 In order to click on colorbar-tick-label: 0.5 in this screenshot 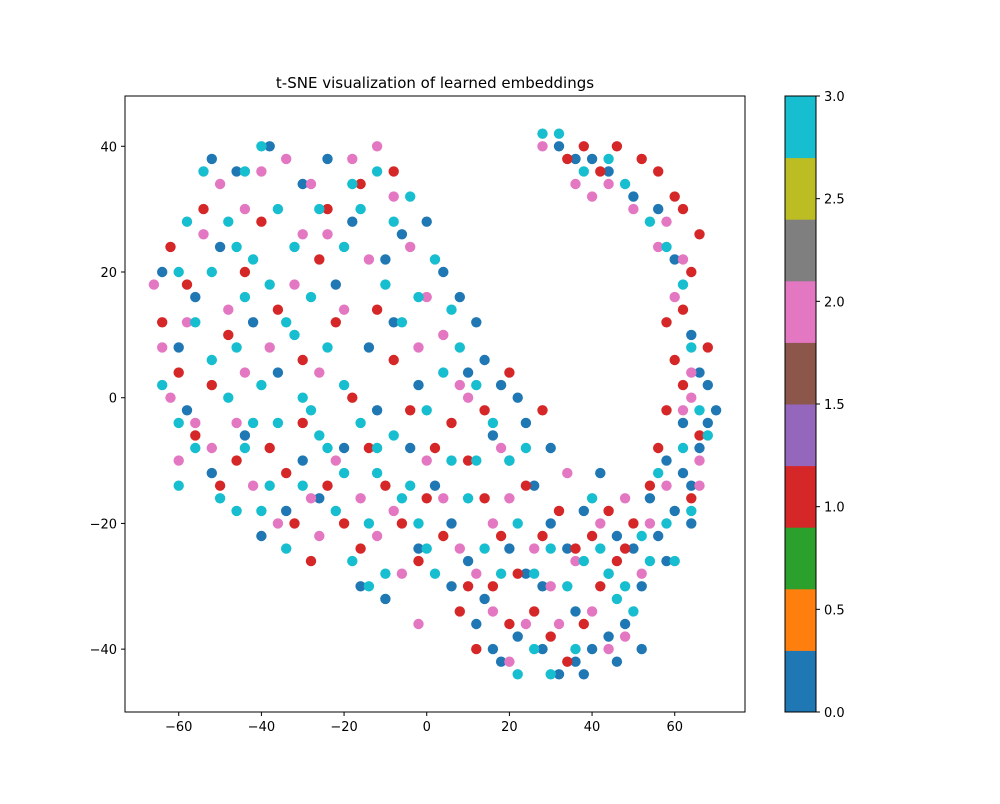, I will do `click(834, 610)`.